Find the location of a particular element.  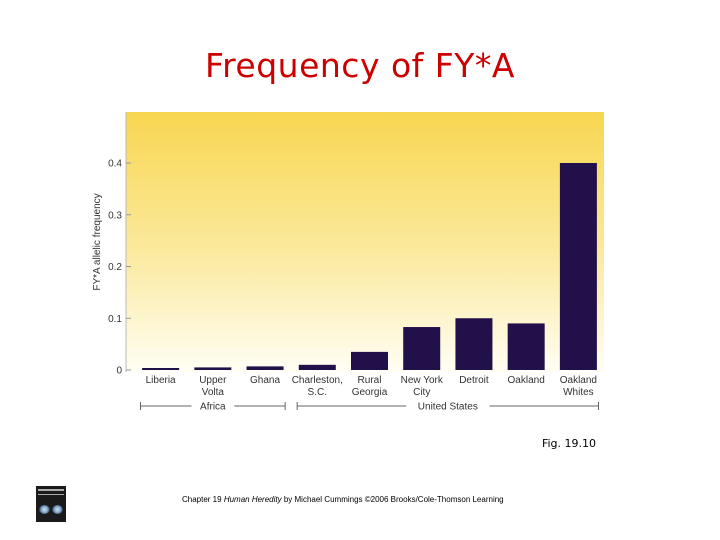

group-label: United States is located at coordinates (448, 407).